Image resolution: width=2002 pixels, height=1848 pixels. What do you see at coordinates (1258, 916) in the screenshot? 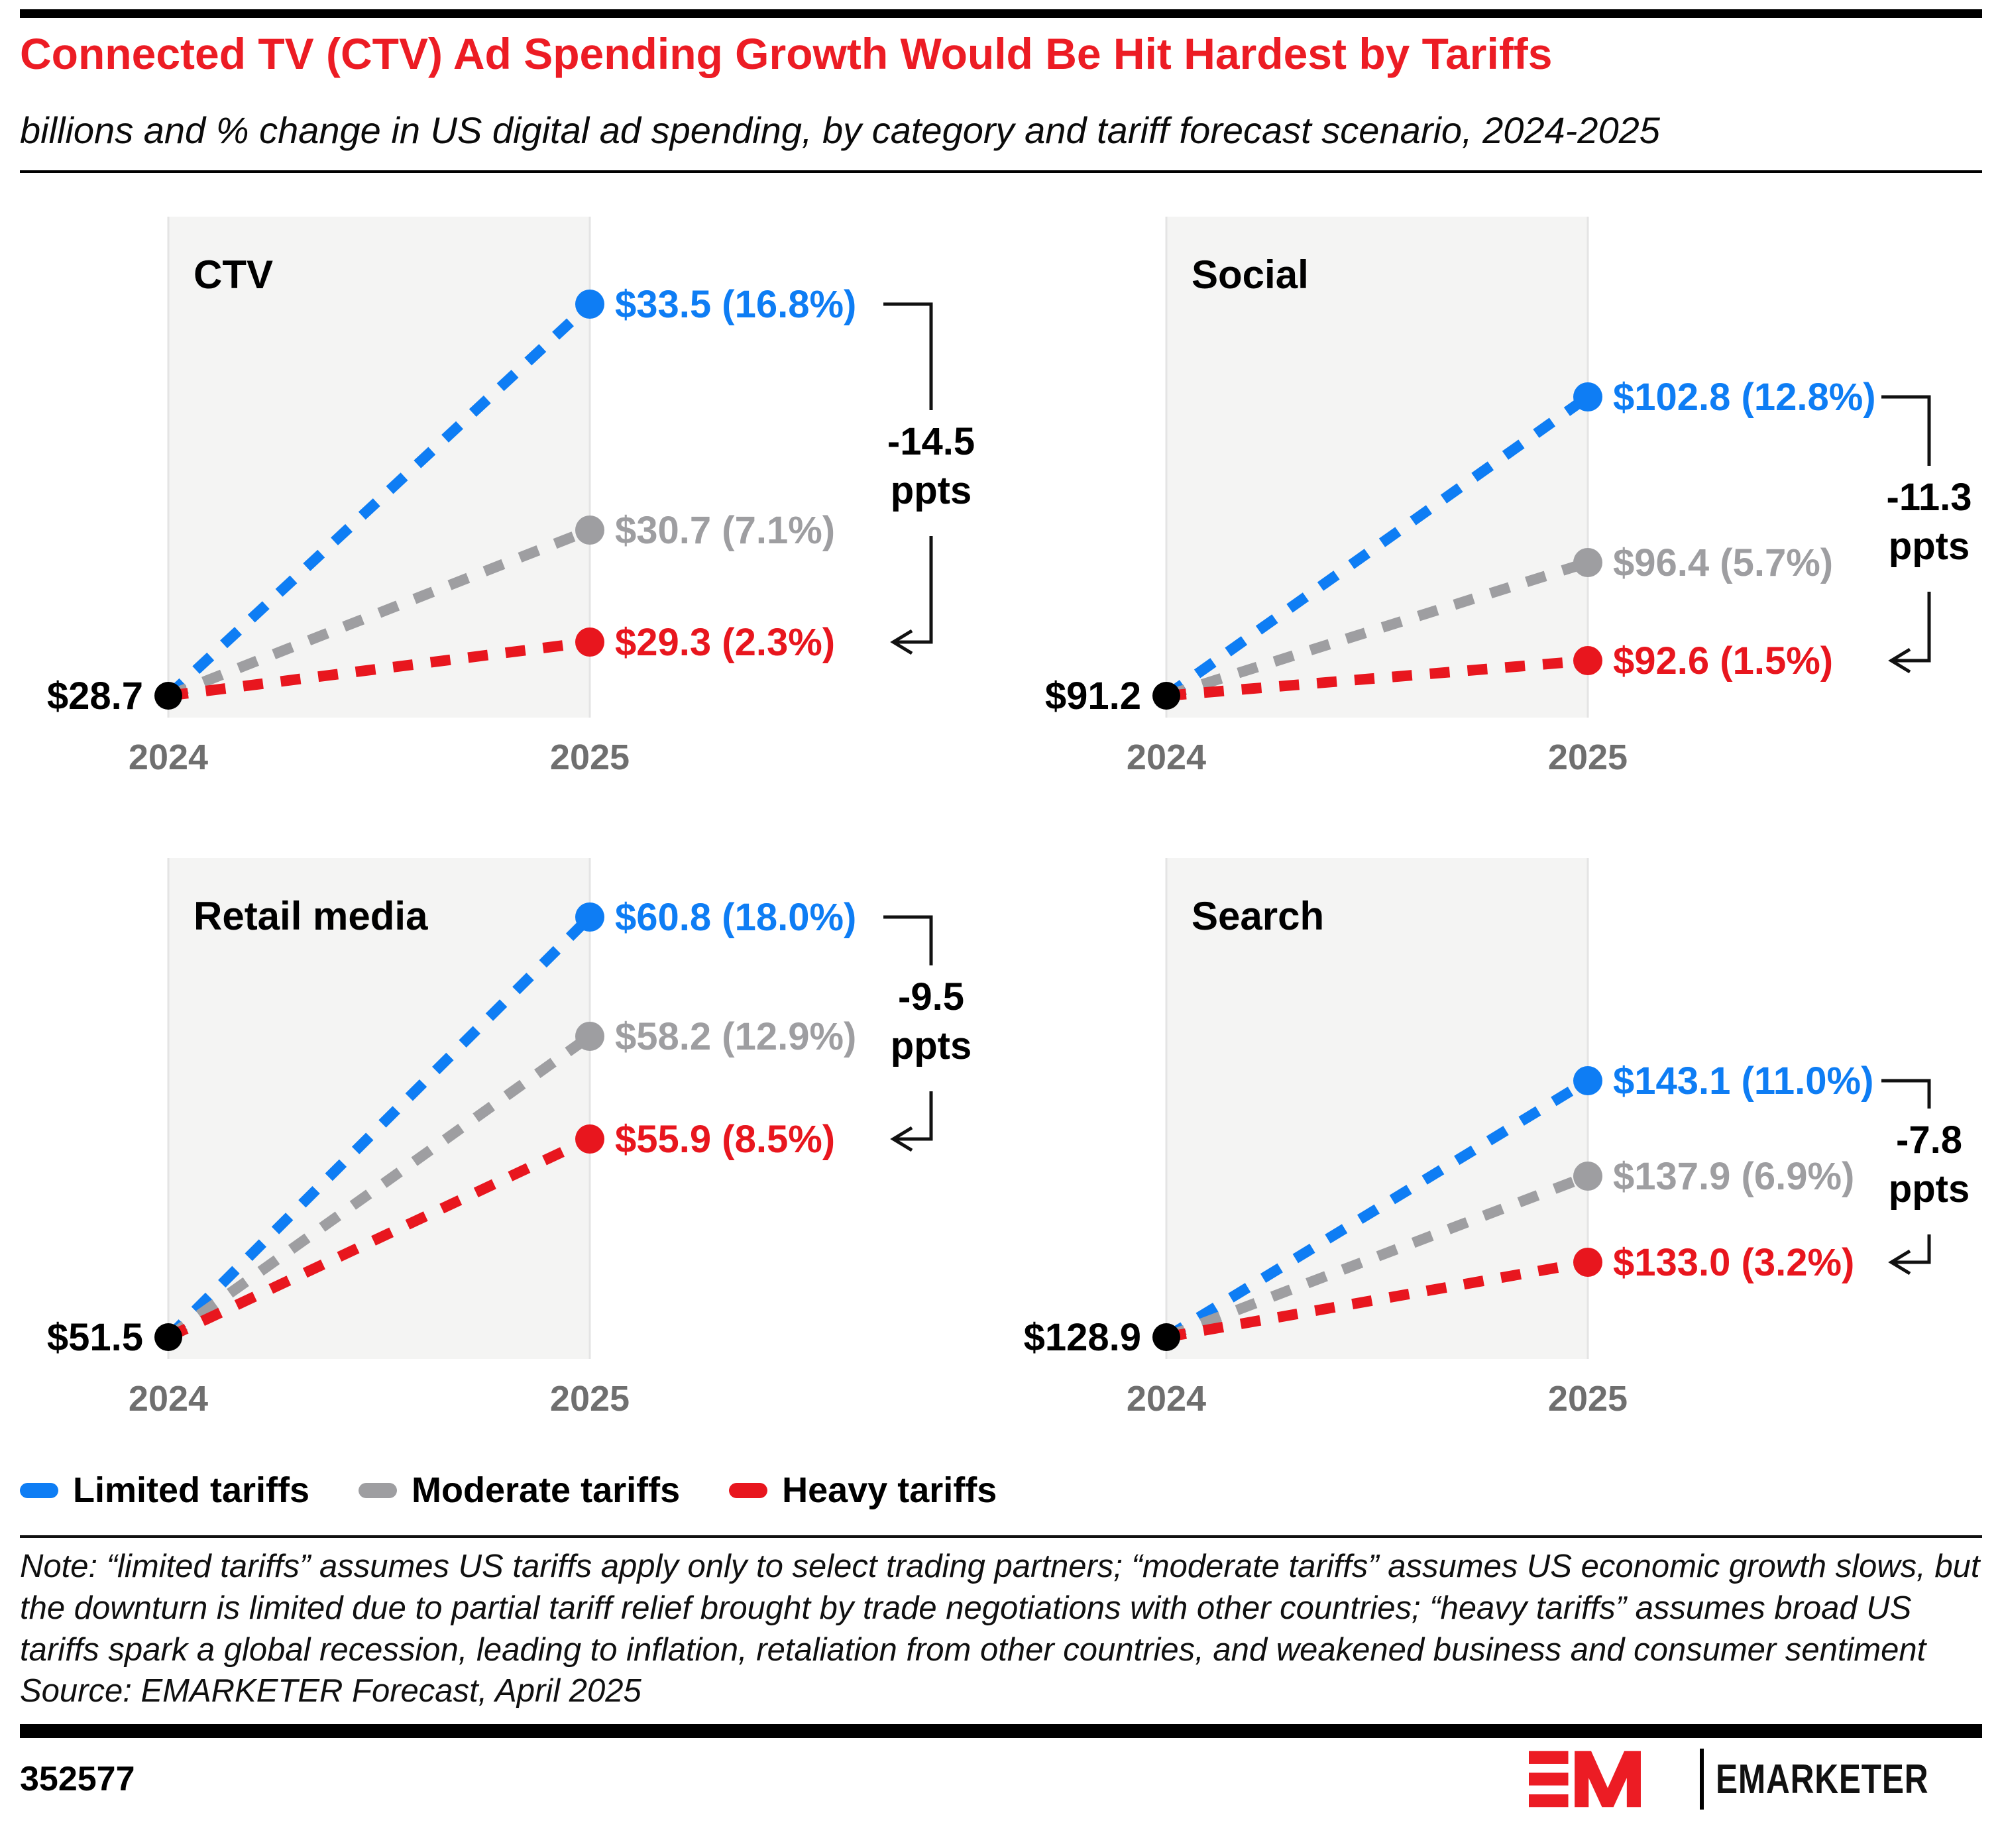
I see `panel-title: Search` at bounding box center [1258, 916].